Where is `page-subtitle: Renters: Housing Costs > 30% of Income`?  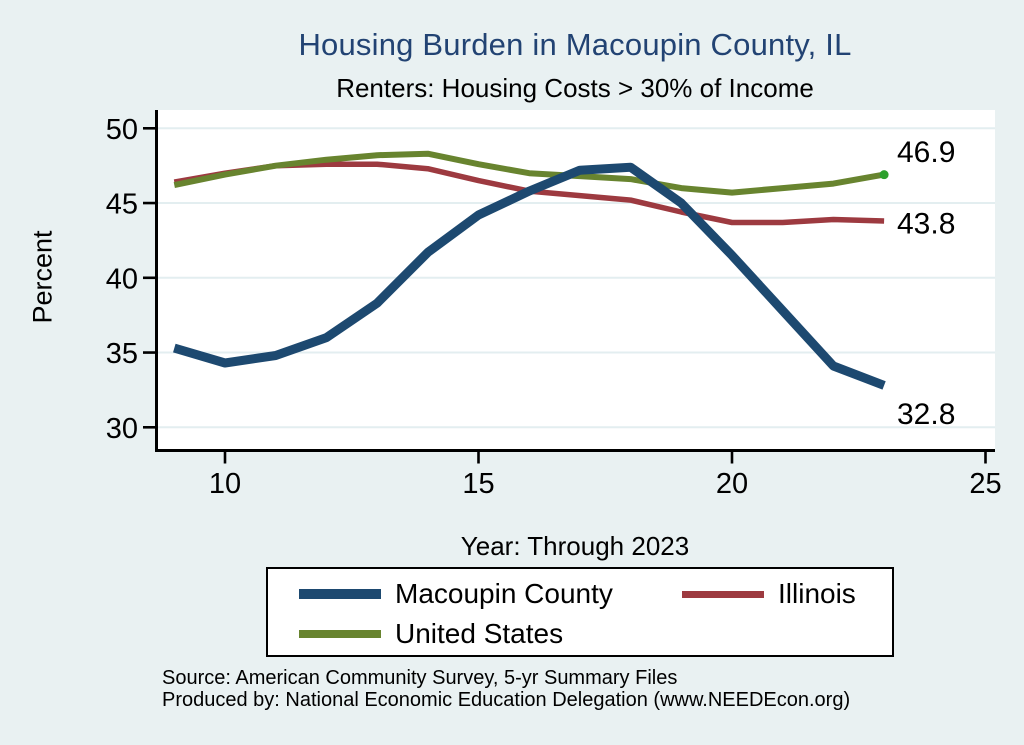 page-subtitle: Renters: Housing Costs > 30% of Income is located at coordinates (575, 88).